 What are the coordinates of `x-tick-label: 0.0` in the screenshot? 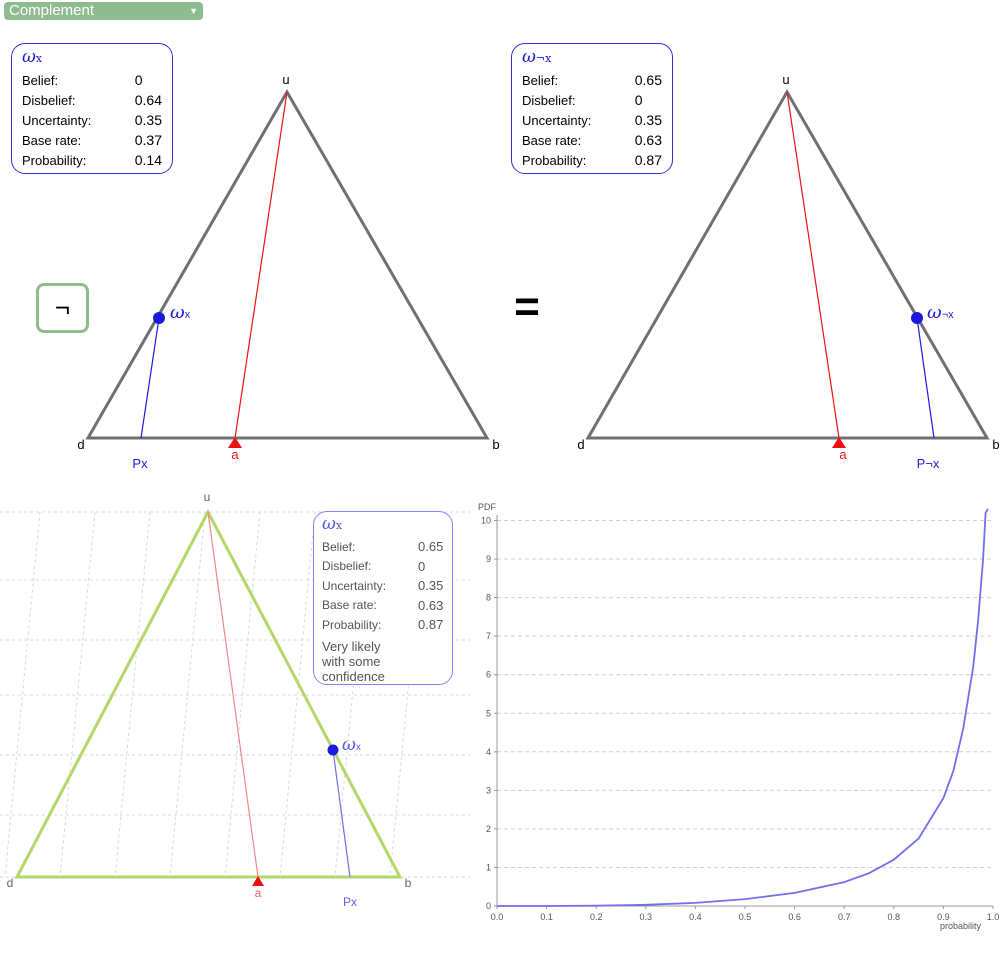 It's located at (497, 917).